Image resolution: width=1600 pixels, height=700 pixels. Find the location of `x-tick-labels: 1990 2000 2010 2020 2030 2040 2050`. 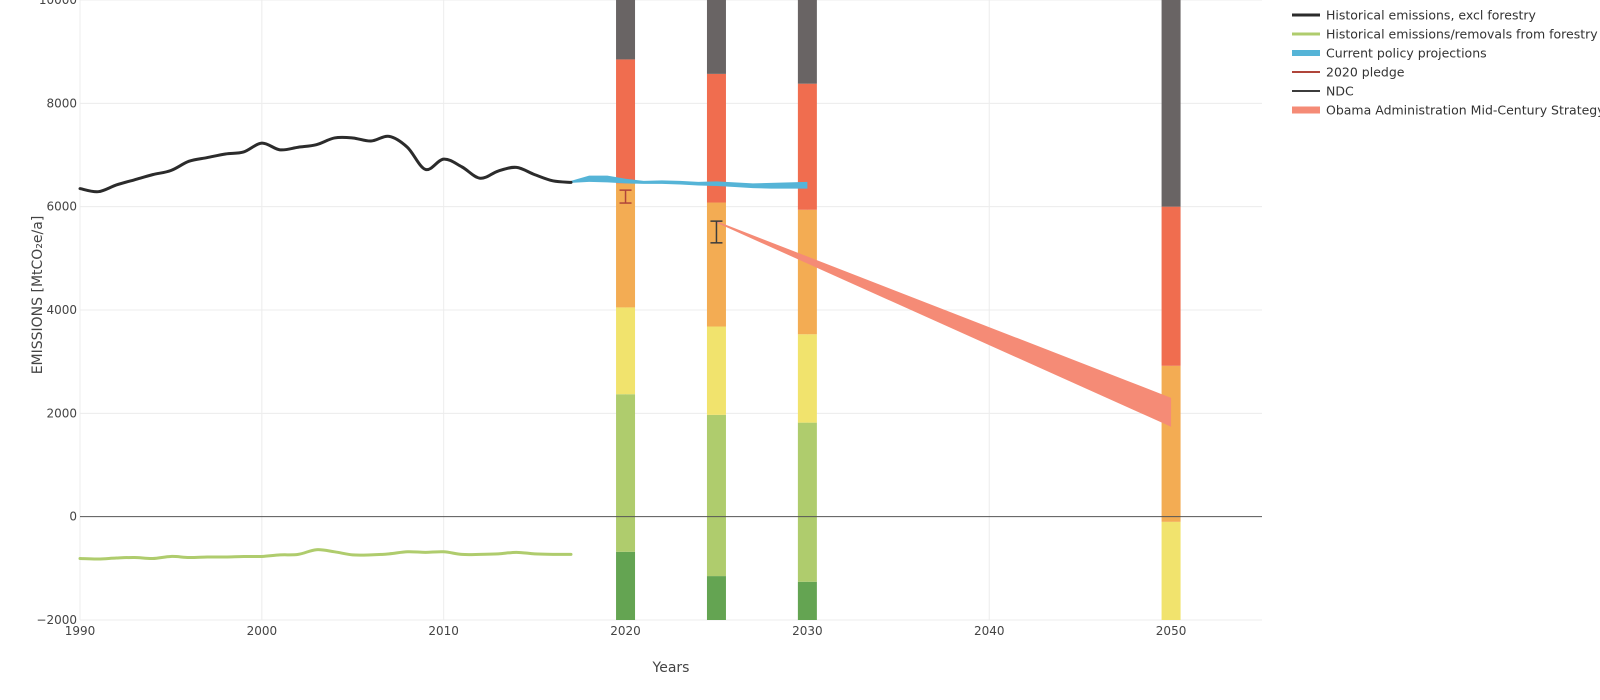

x-tick-labels: 1990 2000 2010 2020 2030 2040 2050 is located at coordinates (626, 631).